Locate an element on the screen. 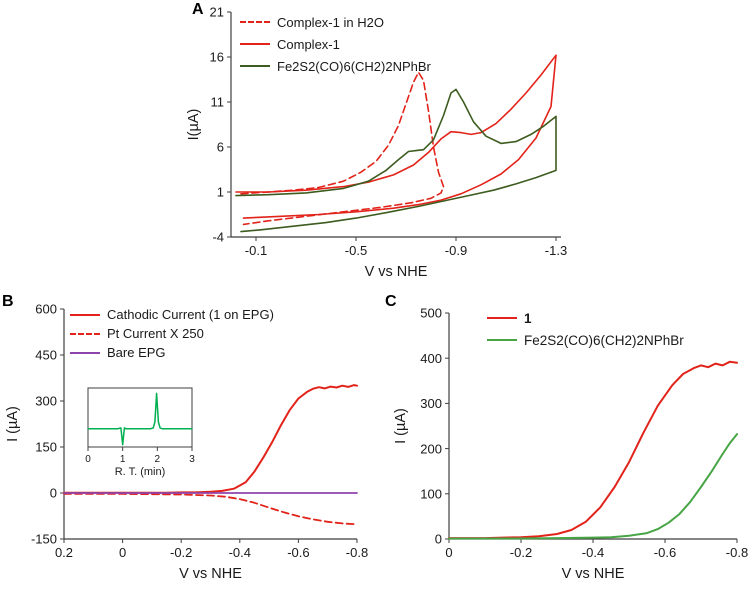 The height and width of the screenshot is (589, 749). svg-text: 150 is located at coordinates (46, 447).